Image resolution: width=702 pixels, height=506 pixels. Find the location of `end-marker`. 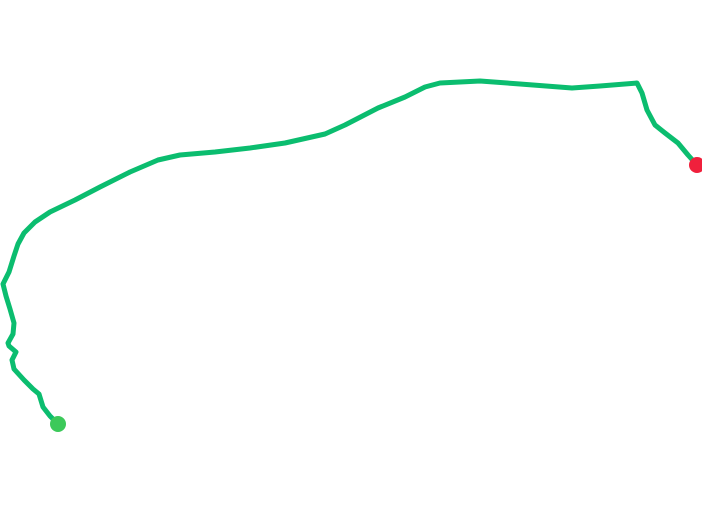

end-marker is located at coordinates (695, 165).